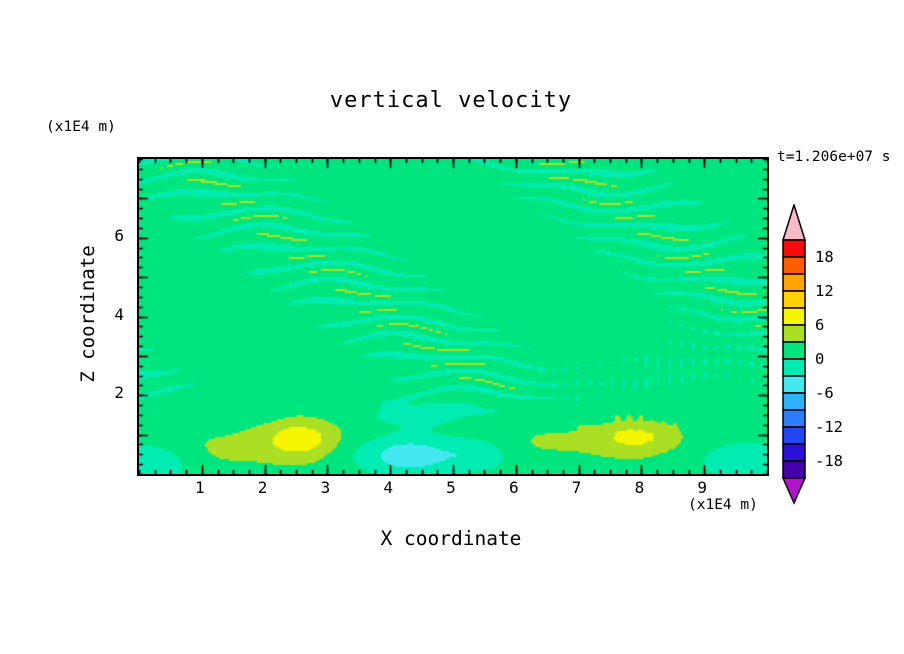  What do you see at coordinates (325, 487) in the screenshot?
I see `x-tick-label: 3` at bounding box center [325, 487].